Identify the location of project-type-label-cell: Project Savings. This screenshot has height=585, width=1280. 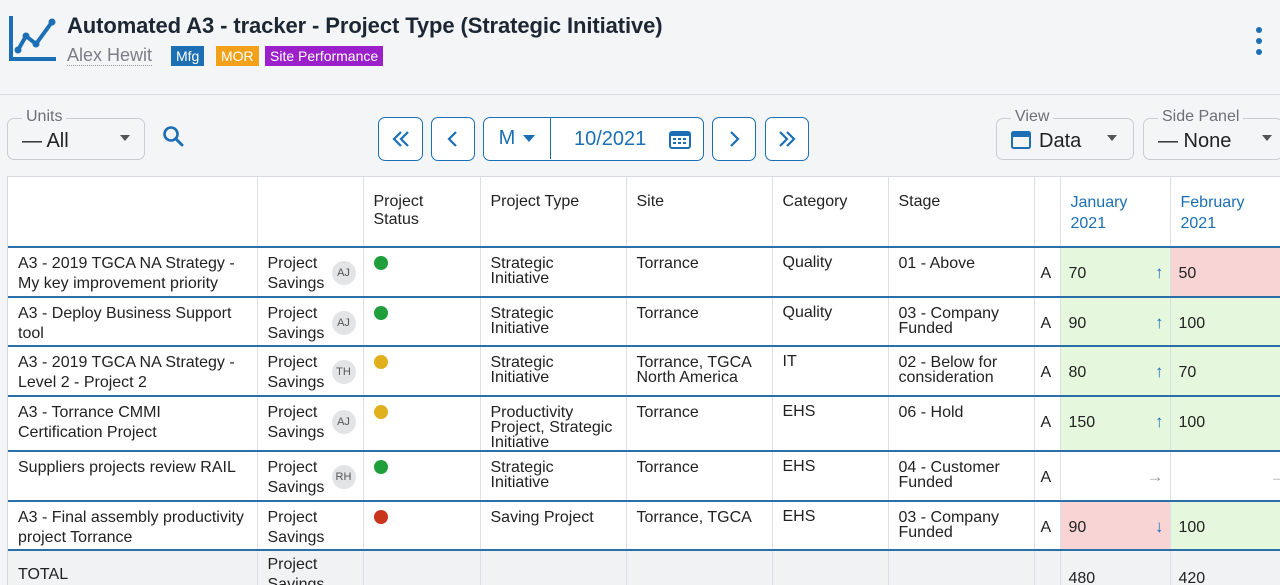
(310, 525).